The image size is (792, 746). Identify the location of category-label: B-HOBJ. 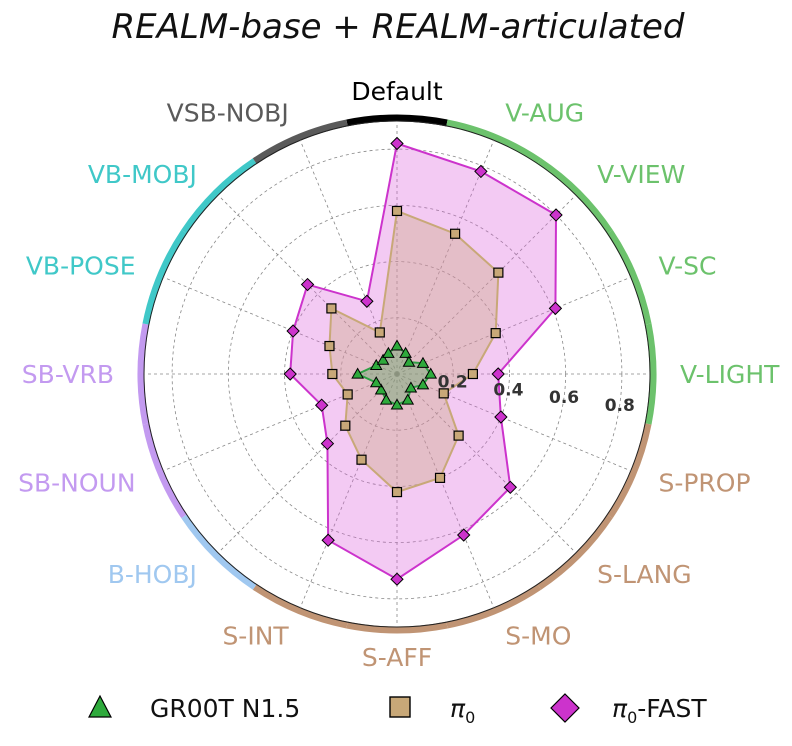
(152, 574).